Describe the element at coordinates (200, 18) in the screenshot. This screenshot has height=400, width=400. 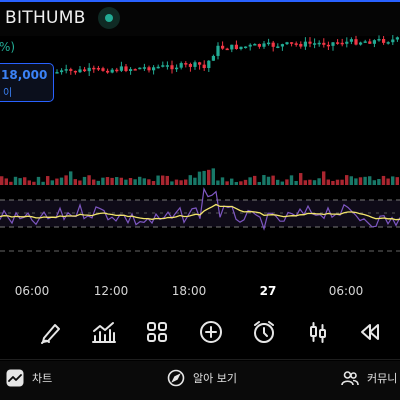
I see `top-bar: BITHUMB` at that location.